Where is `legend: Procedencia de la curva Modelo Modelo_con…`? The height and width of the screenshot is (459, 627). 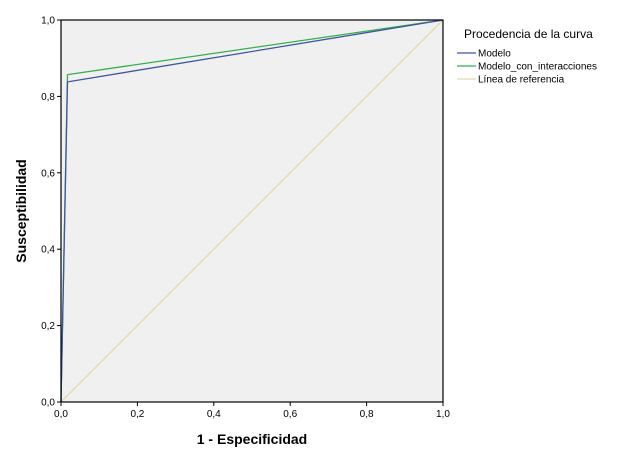
legend: Procedencia de la curva Modelo Modelo_con… is located at coordinates (527, 56).